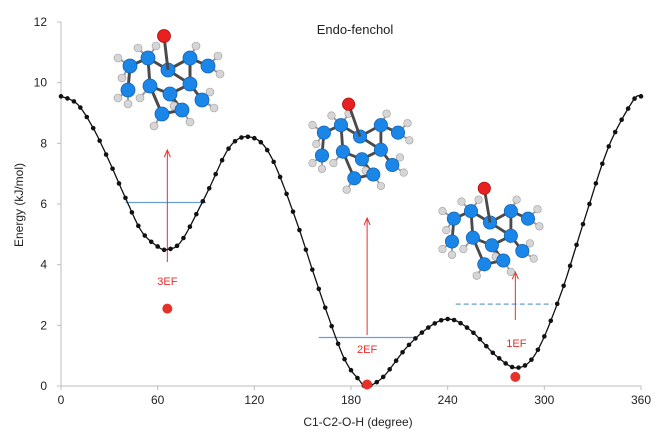 The height and width of the screenshot is (432, 656). Describe the element at coordinates (641, 400) in the screenshot. I see `x-tick-label: 360` at that location.